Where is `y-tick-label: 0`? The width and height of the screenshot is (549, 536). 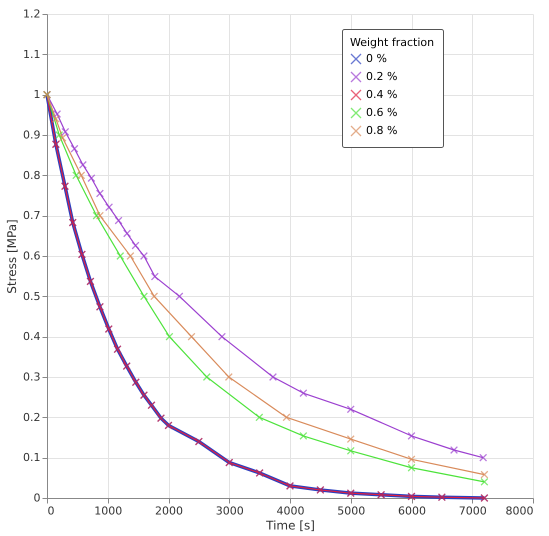 y-tick-label: 0 is located at coordinates (37, 498).